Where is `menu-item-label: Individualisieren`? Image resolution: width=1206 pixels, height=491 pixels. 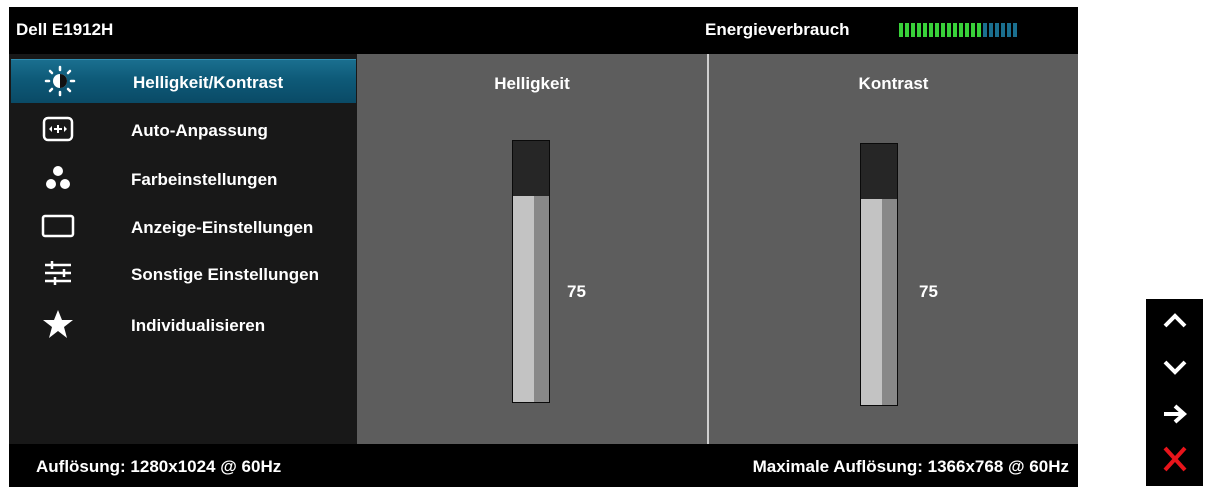
menu-item-label: Individualisieren is located at coordinates (198, 325).